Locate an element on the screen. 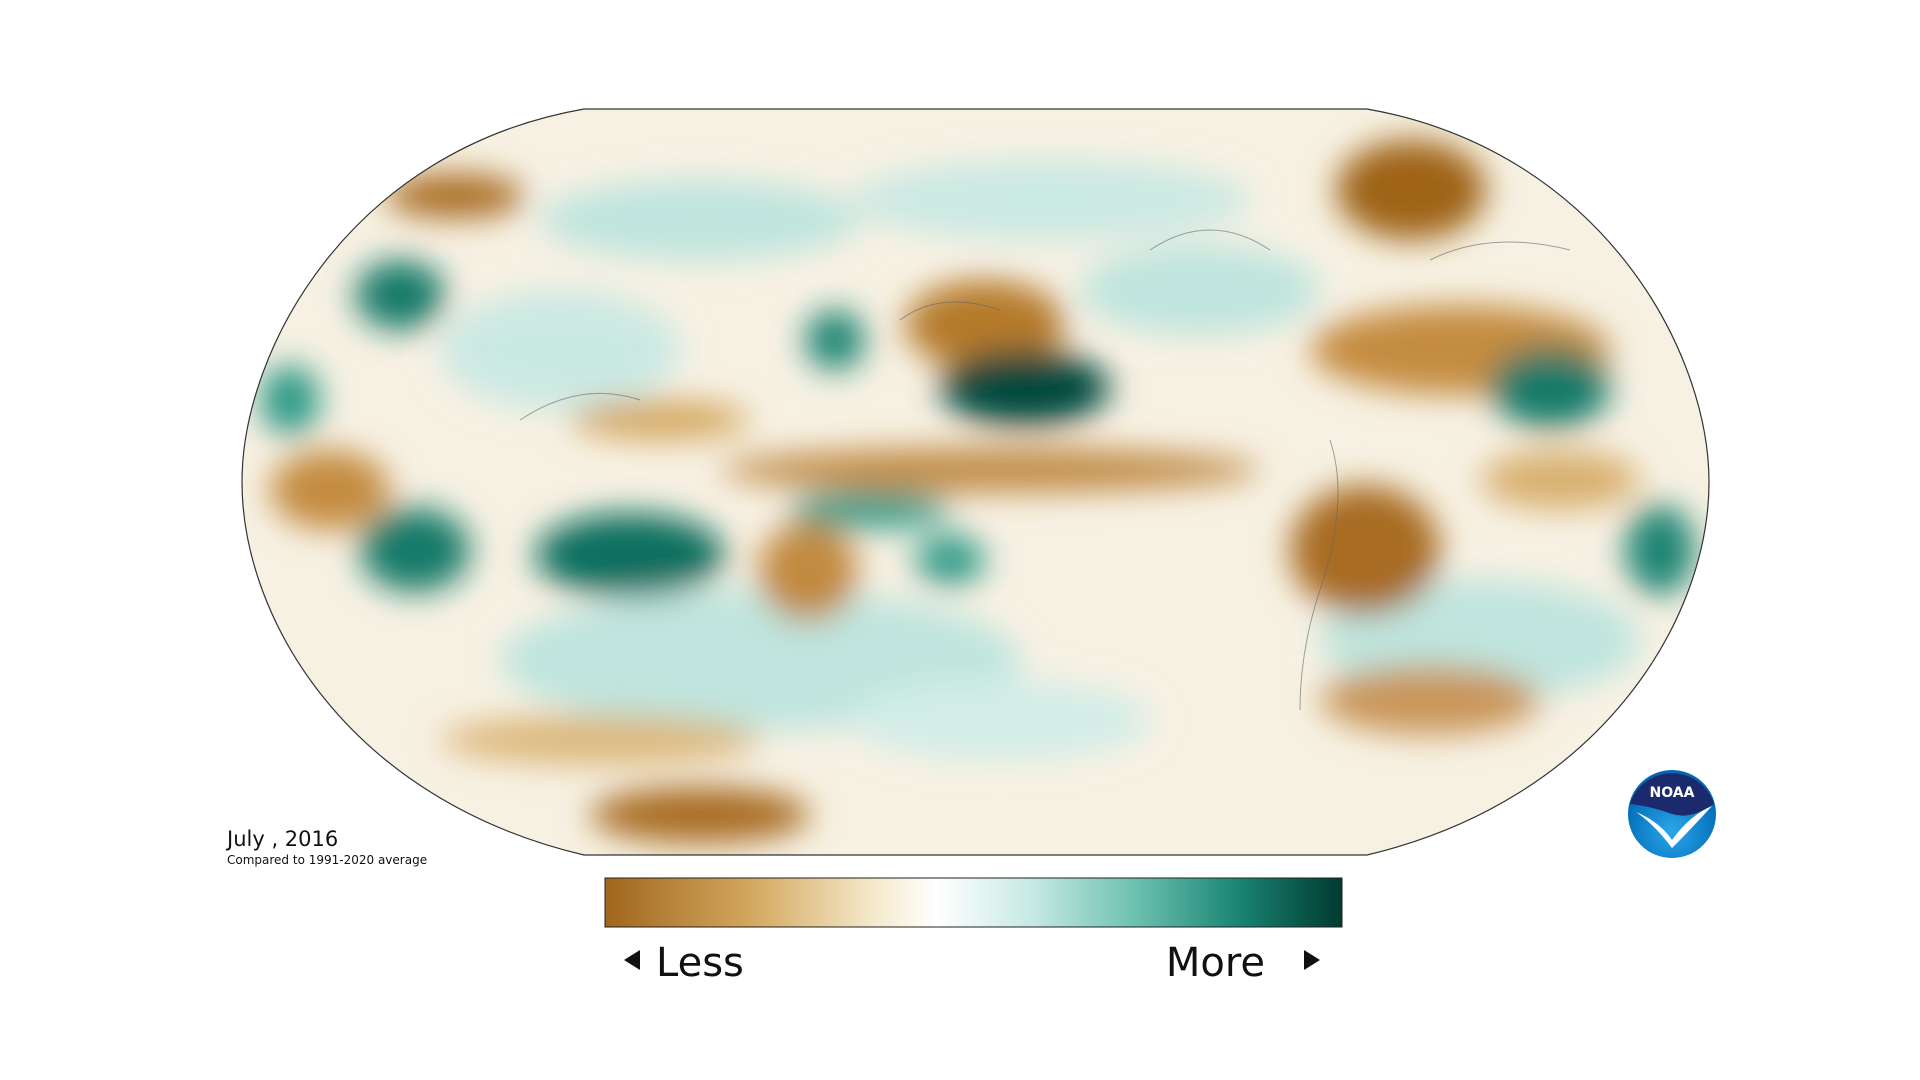 The image size is (1920, 1080). more-arrow is located at coordinates (1312, 960).